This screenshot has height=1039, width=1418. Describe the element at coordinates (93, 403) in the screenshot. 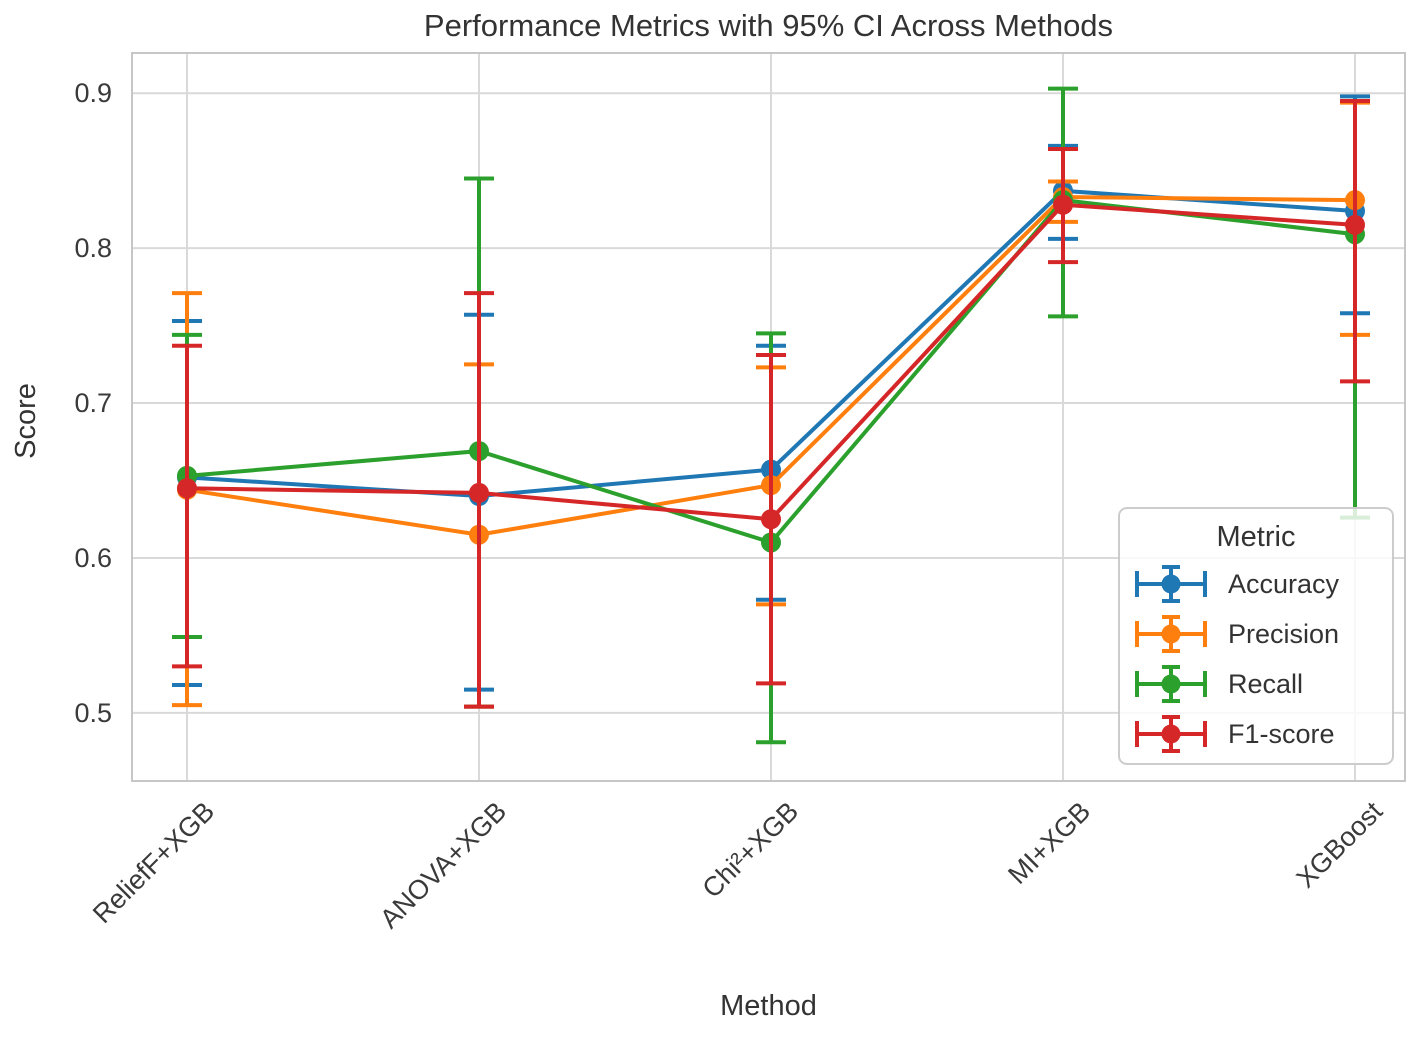

I see `y-tick-label: 0.7` at that location.